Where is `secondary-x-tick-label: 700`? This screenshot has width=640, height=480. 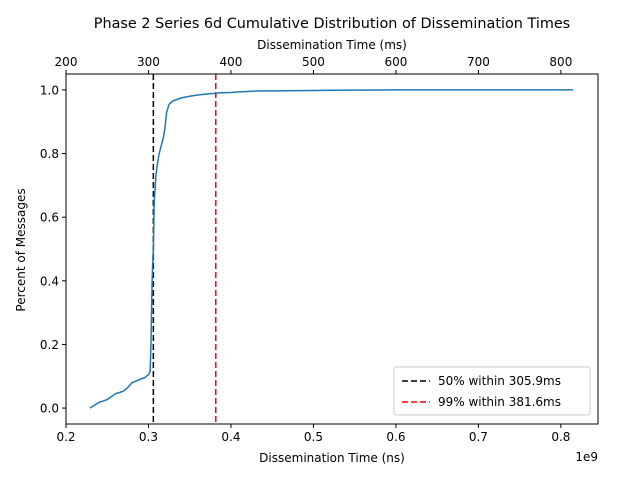
secondary-x-tick-label: 700 is located at coordinates (478, 62).